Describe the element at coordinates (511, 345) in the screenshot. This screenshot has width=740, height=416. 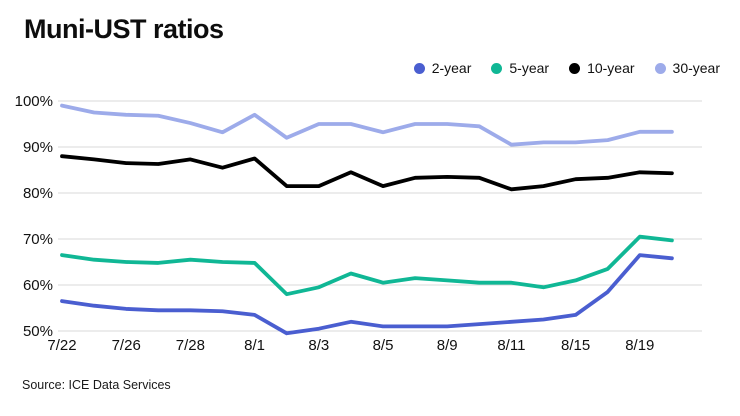
I see `x-axis-tick-label: 8/11` at that location.